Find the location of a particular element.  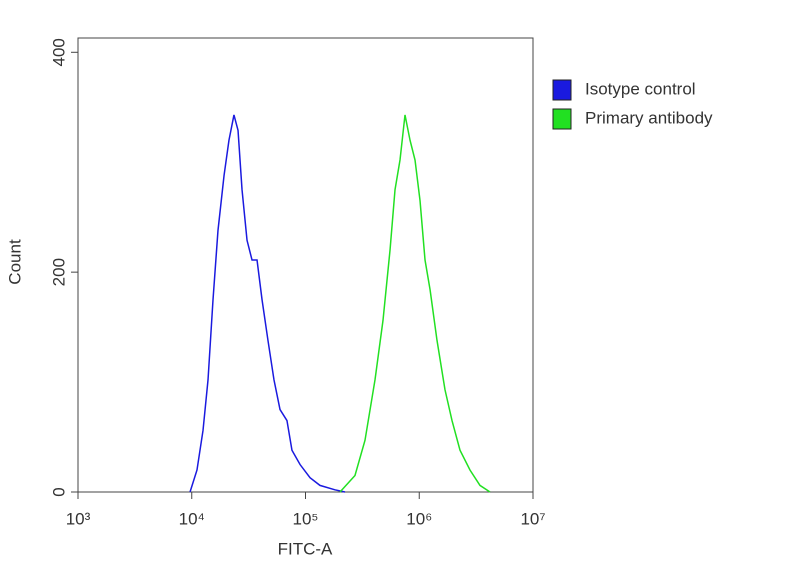

y-tick-label: 0 is located at coordinates (58, 491).